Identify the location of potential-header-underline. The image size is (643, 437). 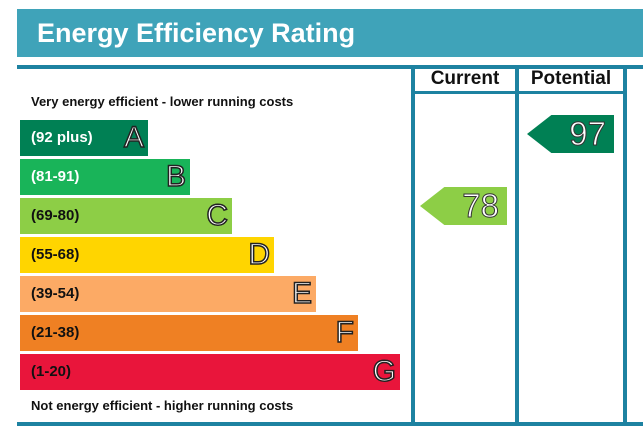
(571, 92).